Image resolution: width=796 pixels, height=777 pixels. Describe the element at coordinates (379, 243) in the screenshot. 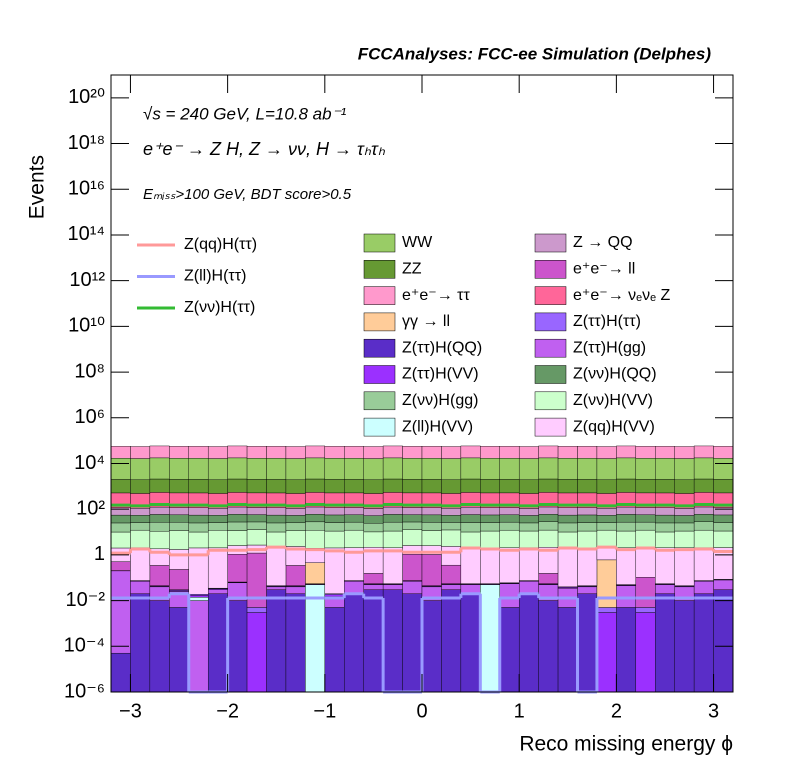

I see `legend-swatch` at that location.